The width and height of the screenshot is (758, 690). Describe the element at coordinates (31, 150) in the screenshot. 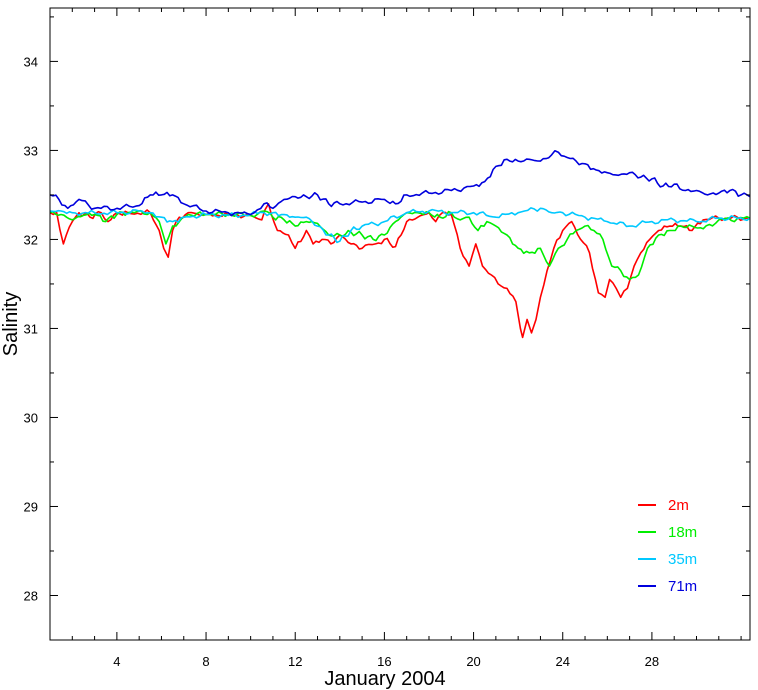

I see `y-tick-label: 33` at that location.